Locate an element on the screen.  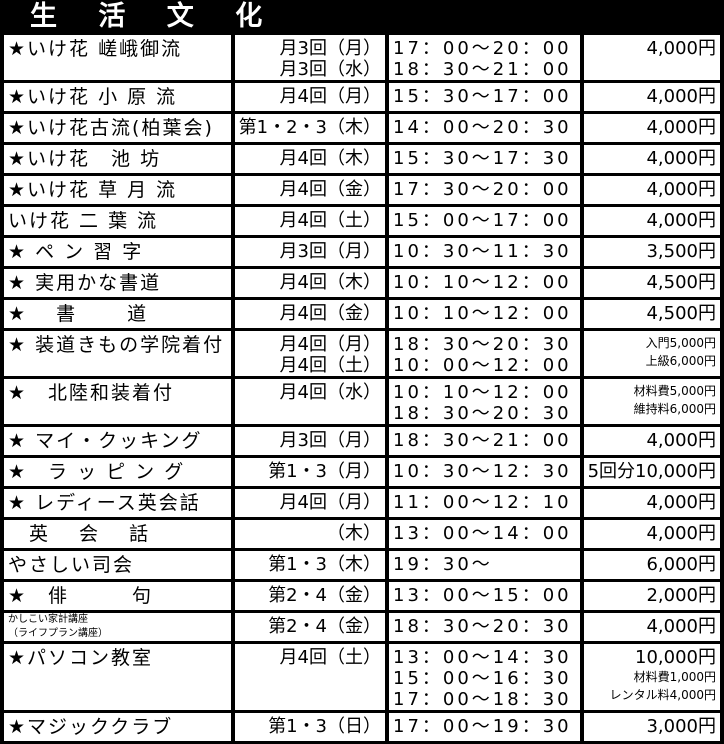
schedule-time: 10：30〜12：30 is located at coordinates (484, 472).